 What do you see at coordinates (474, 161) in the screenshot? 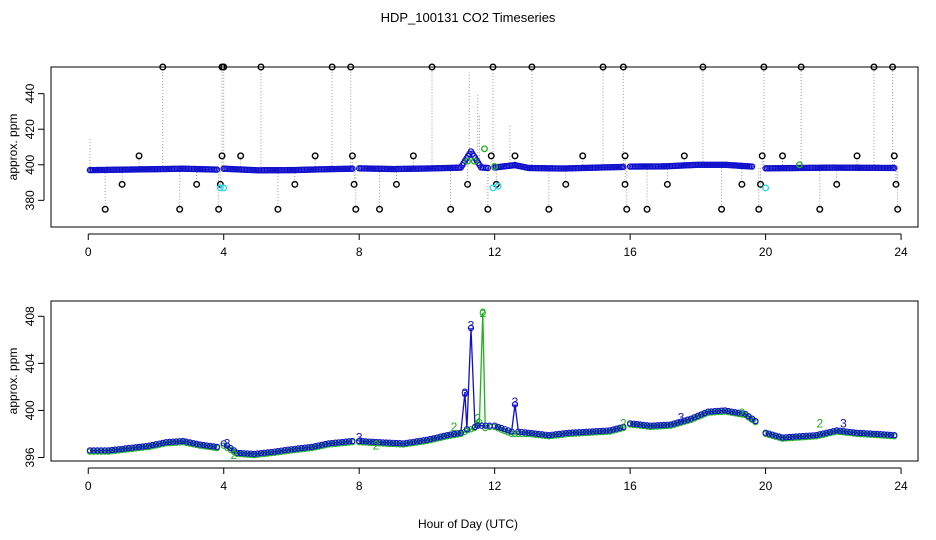
I see `green-point` at bounding box center [474, 161].